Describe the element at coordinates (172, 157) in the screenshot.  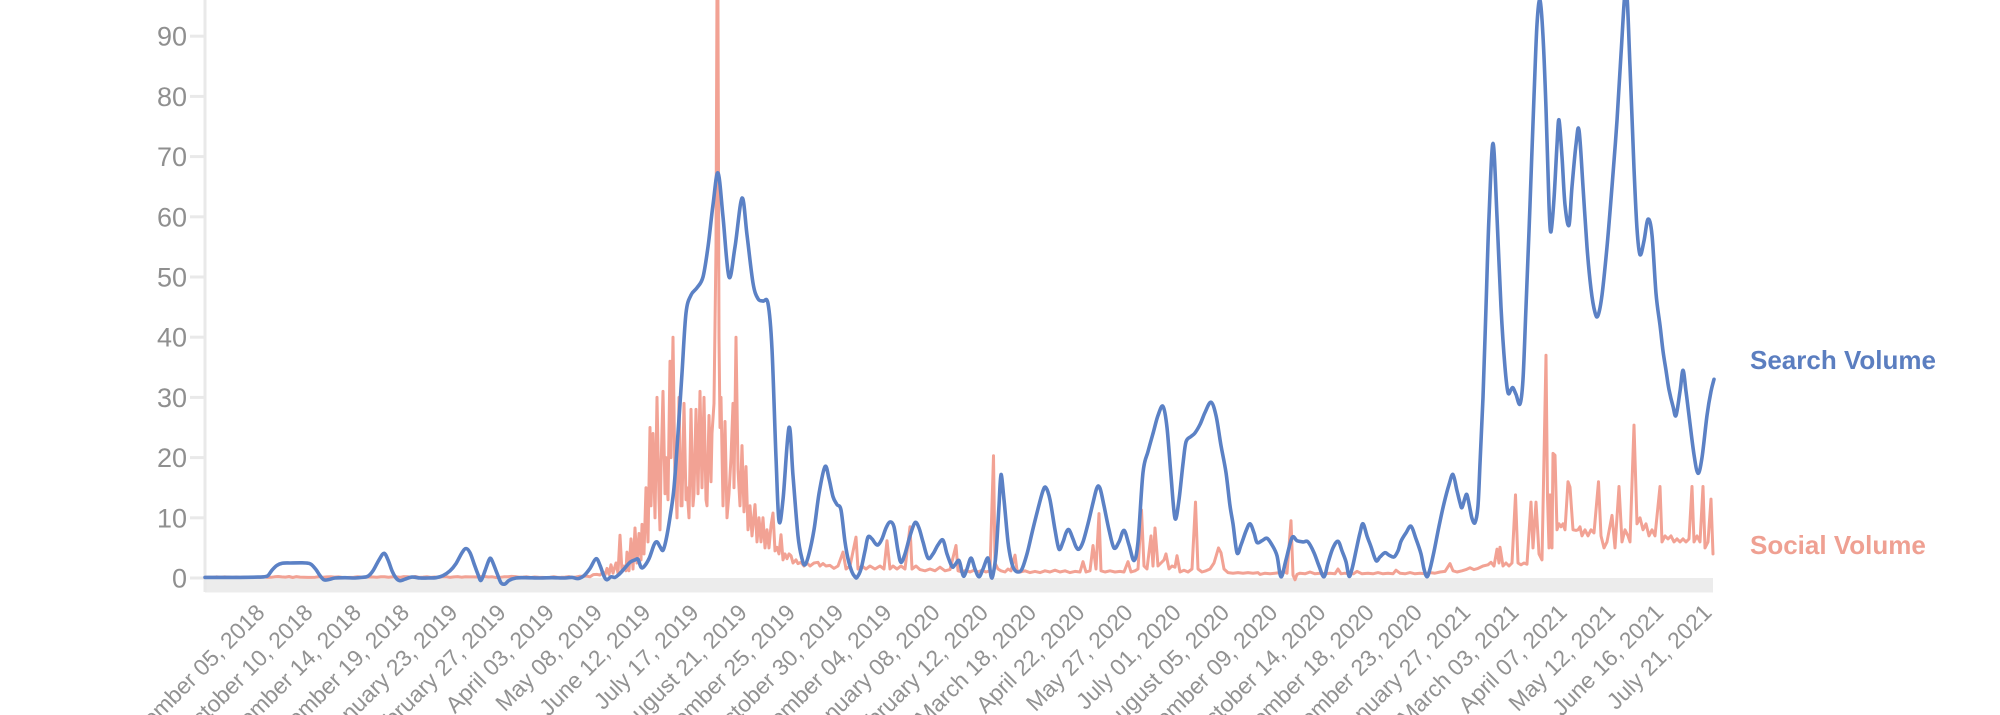
I see `svg-text: 70` at that location.